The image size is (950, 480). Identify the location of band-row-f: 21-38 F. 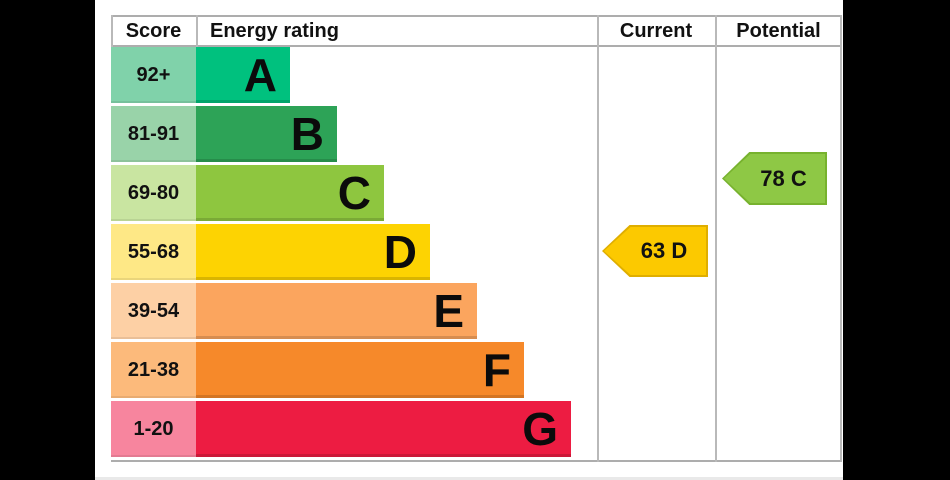
(476, 371).